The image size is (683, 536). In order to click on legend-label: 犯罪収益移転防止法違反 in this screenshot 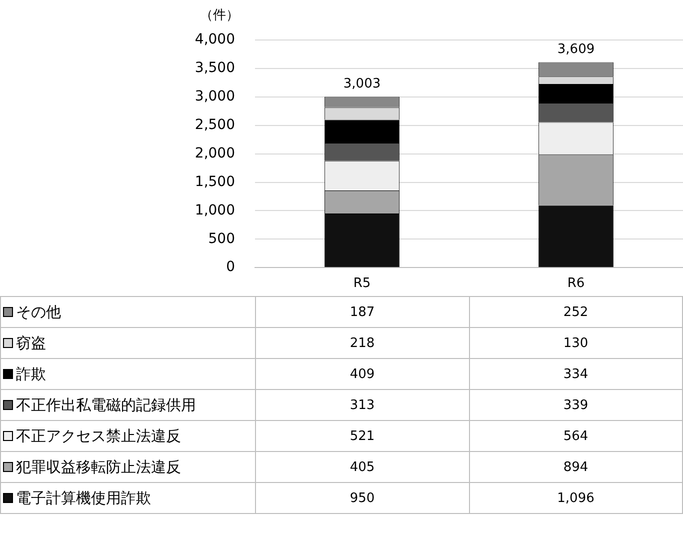, I will do `click(128, 467)`.